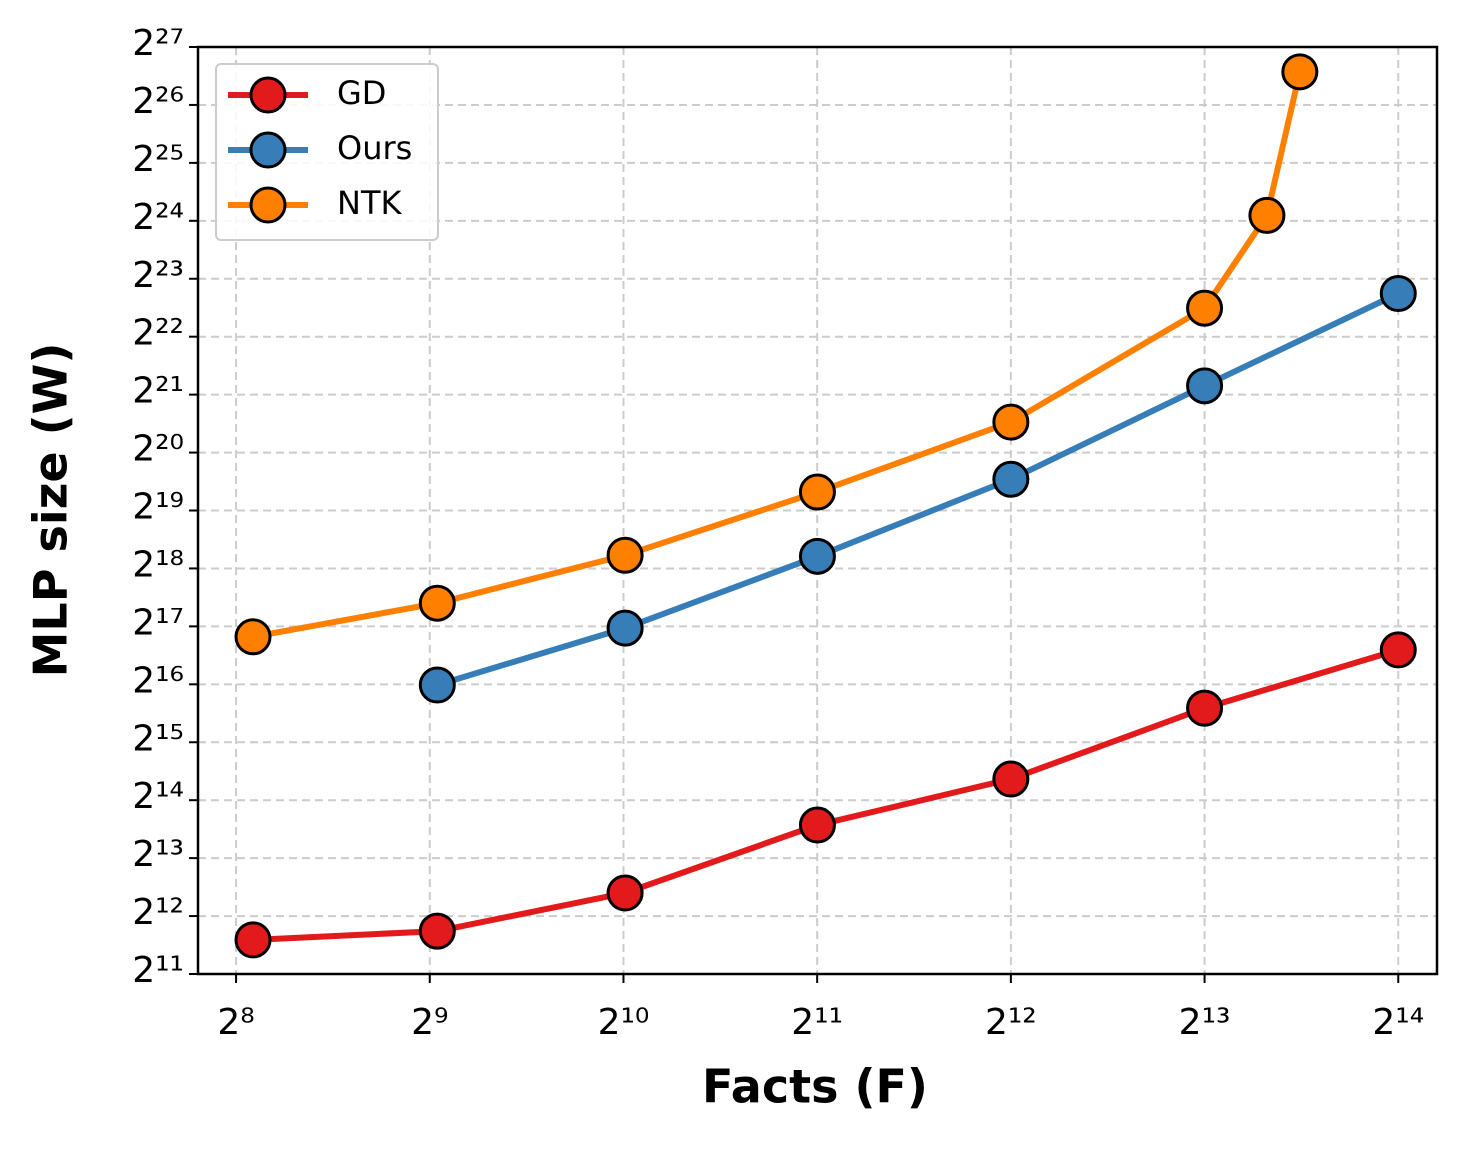  Describe the element at coordinates (817, 1022) in the screenshot. I see `x-tick-label: 2¹¹` at that location.